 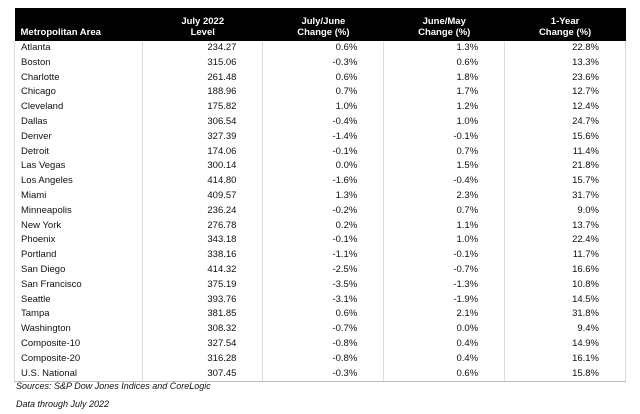 I want to click on column-header: 1-Year Change (%), so click(x=565, y=24).